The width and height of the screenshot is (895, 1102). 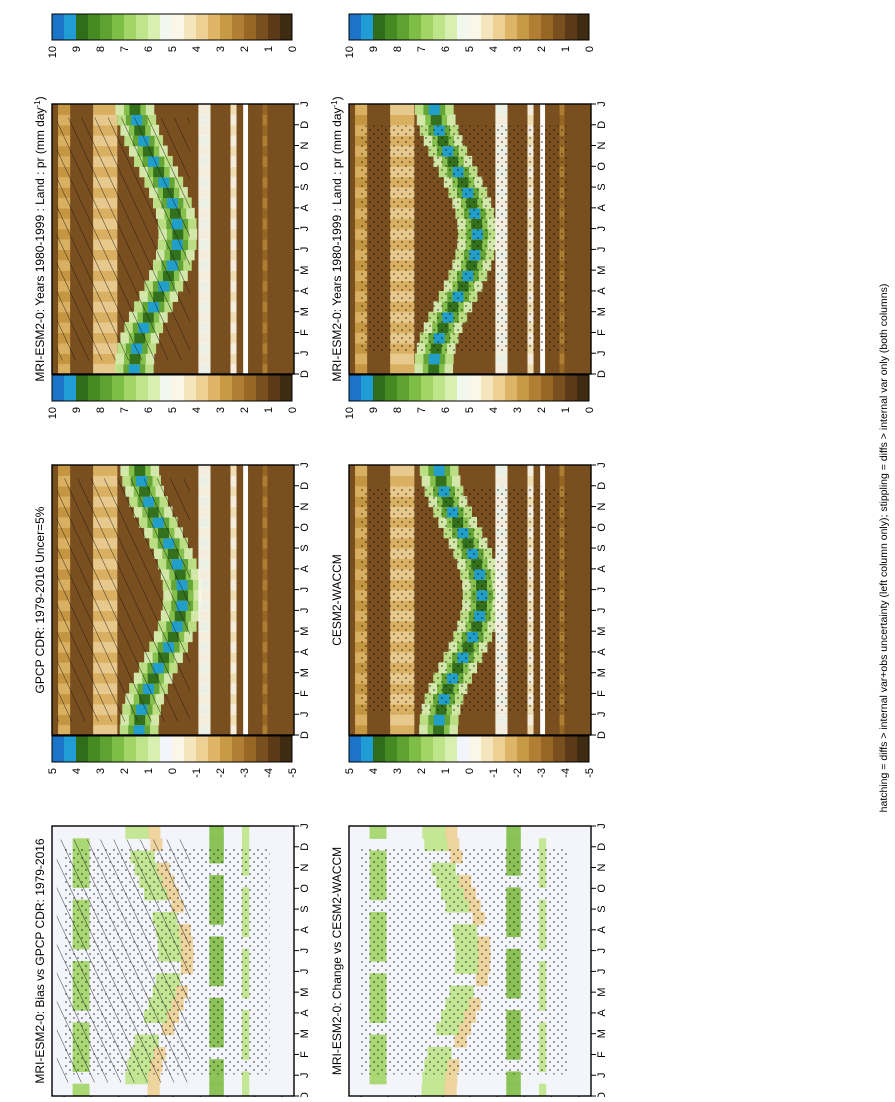 What do you see at coordinates (398, 410) in the screenshot?
I see `colorbar-label-mr-2: 8` at bounding box center [398, 410].